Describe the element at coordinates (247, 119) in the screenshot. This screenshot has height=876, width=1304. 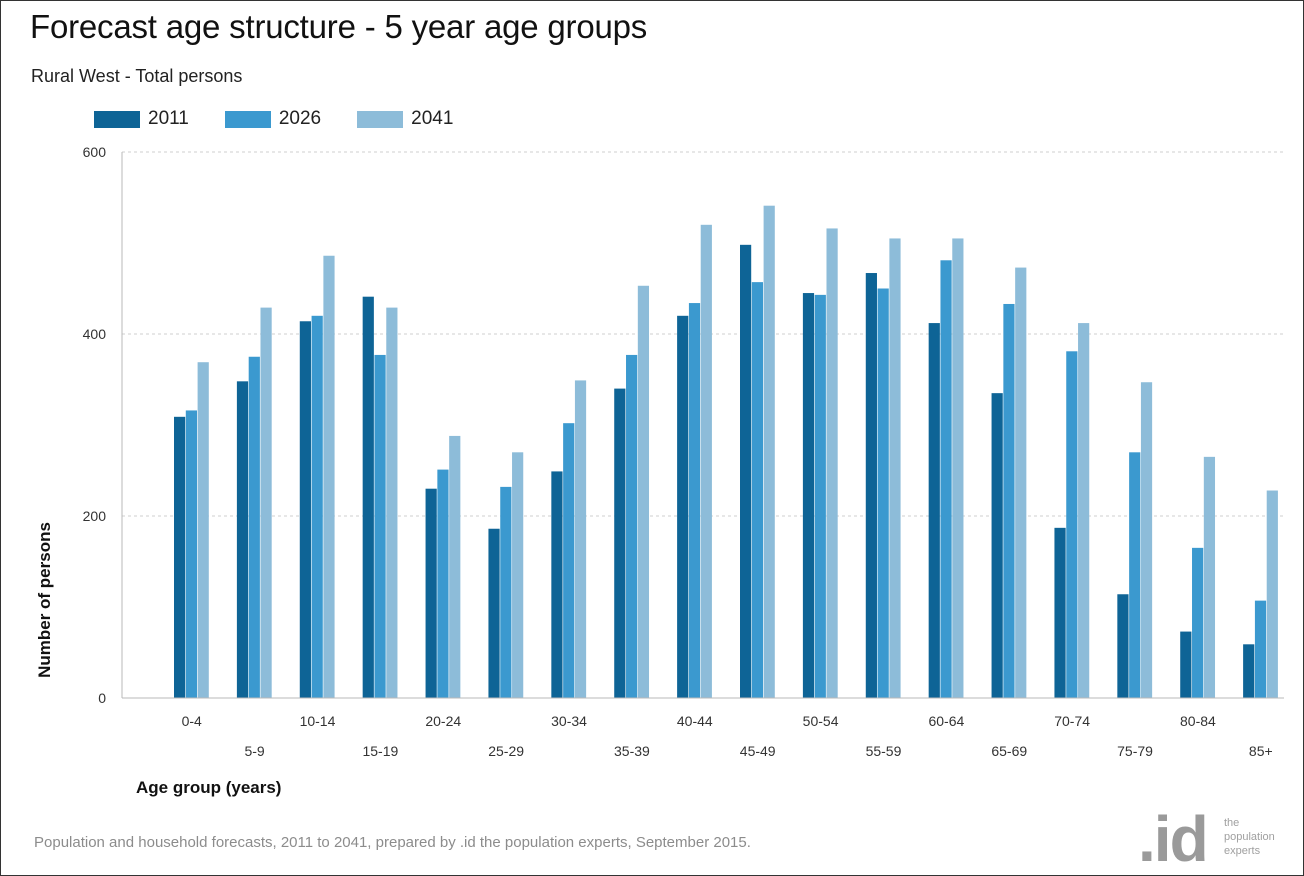
I see `legend-swatch-2026` at that location.